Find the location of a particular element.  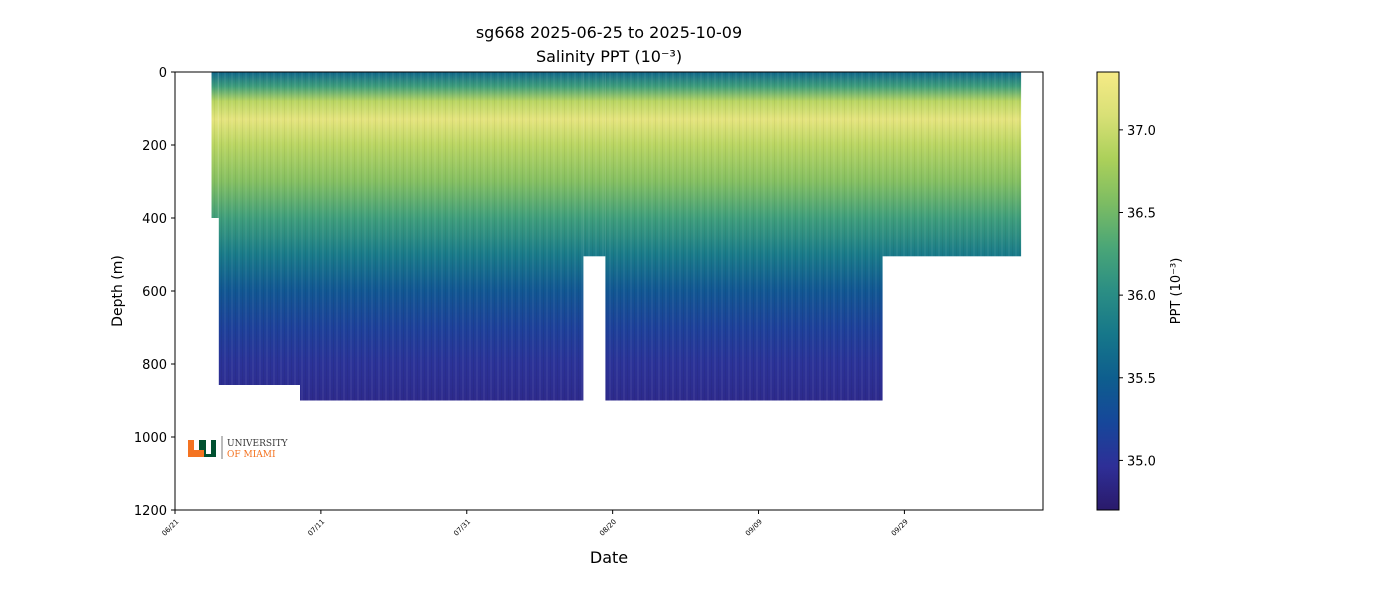

y-tick-label-1200: 1200 is located at coordinates (150, 511).